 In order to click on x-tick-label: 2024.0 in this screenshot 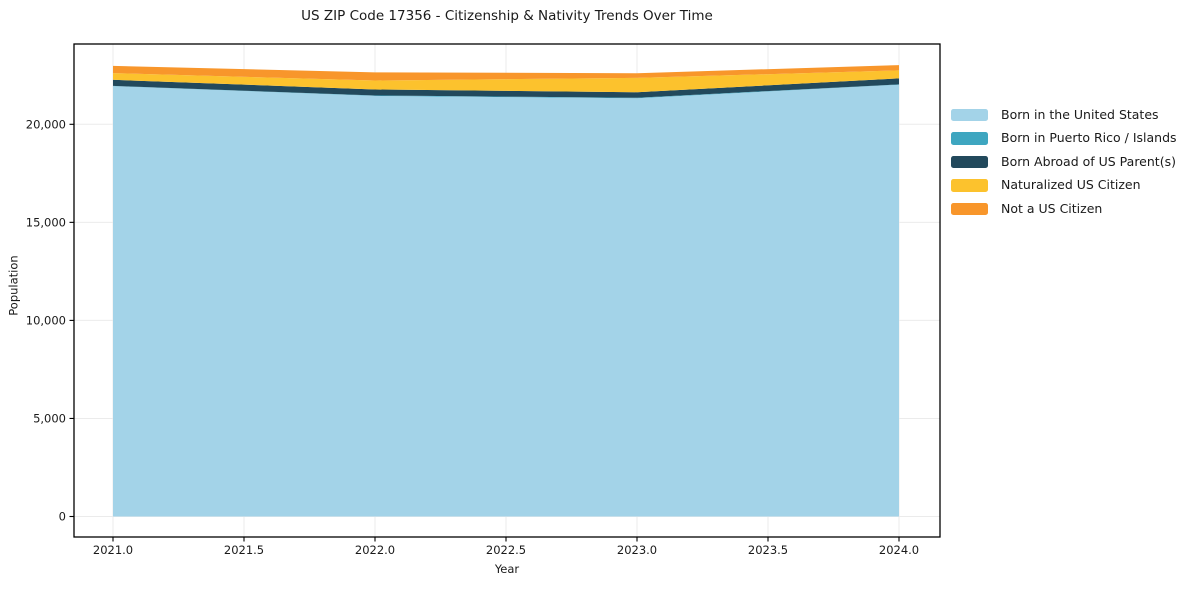, I will do `click(899, 550)`.